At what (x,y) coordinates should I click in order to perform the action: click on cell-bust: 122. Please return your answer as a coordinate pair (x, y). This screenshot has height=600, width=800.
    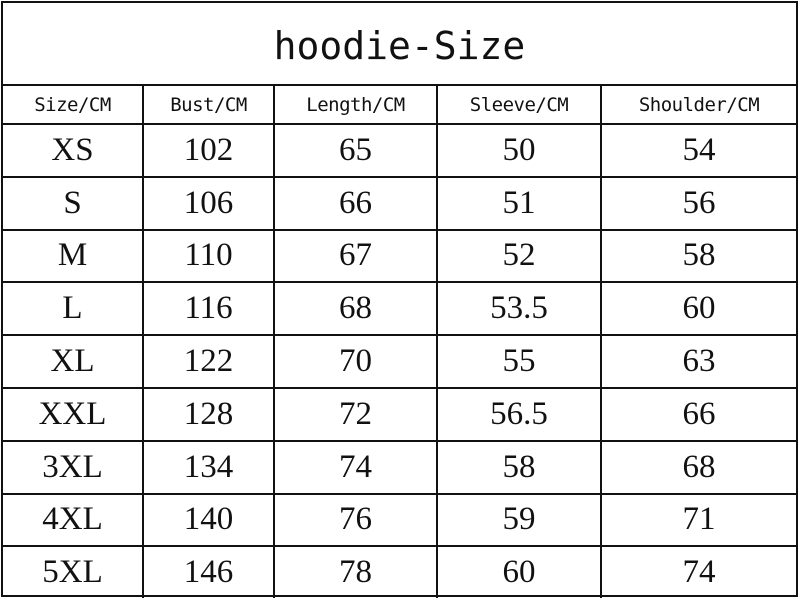
    Looking at the image, I should click on (208, 361).